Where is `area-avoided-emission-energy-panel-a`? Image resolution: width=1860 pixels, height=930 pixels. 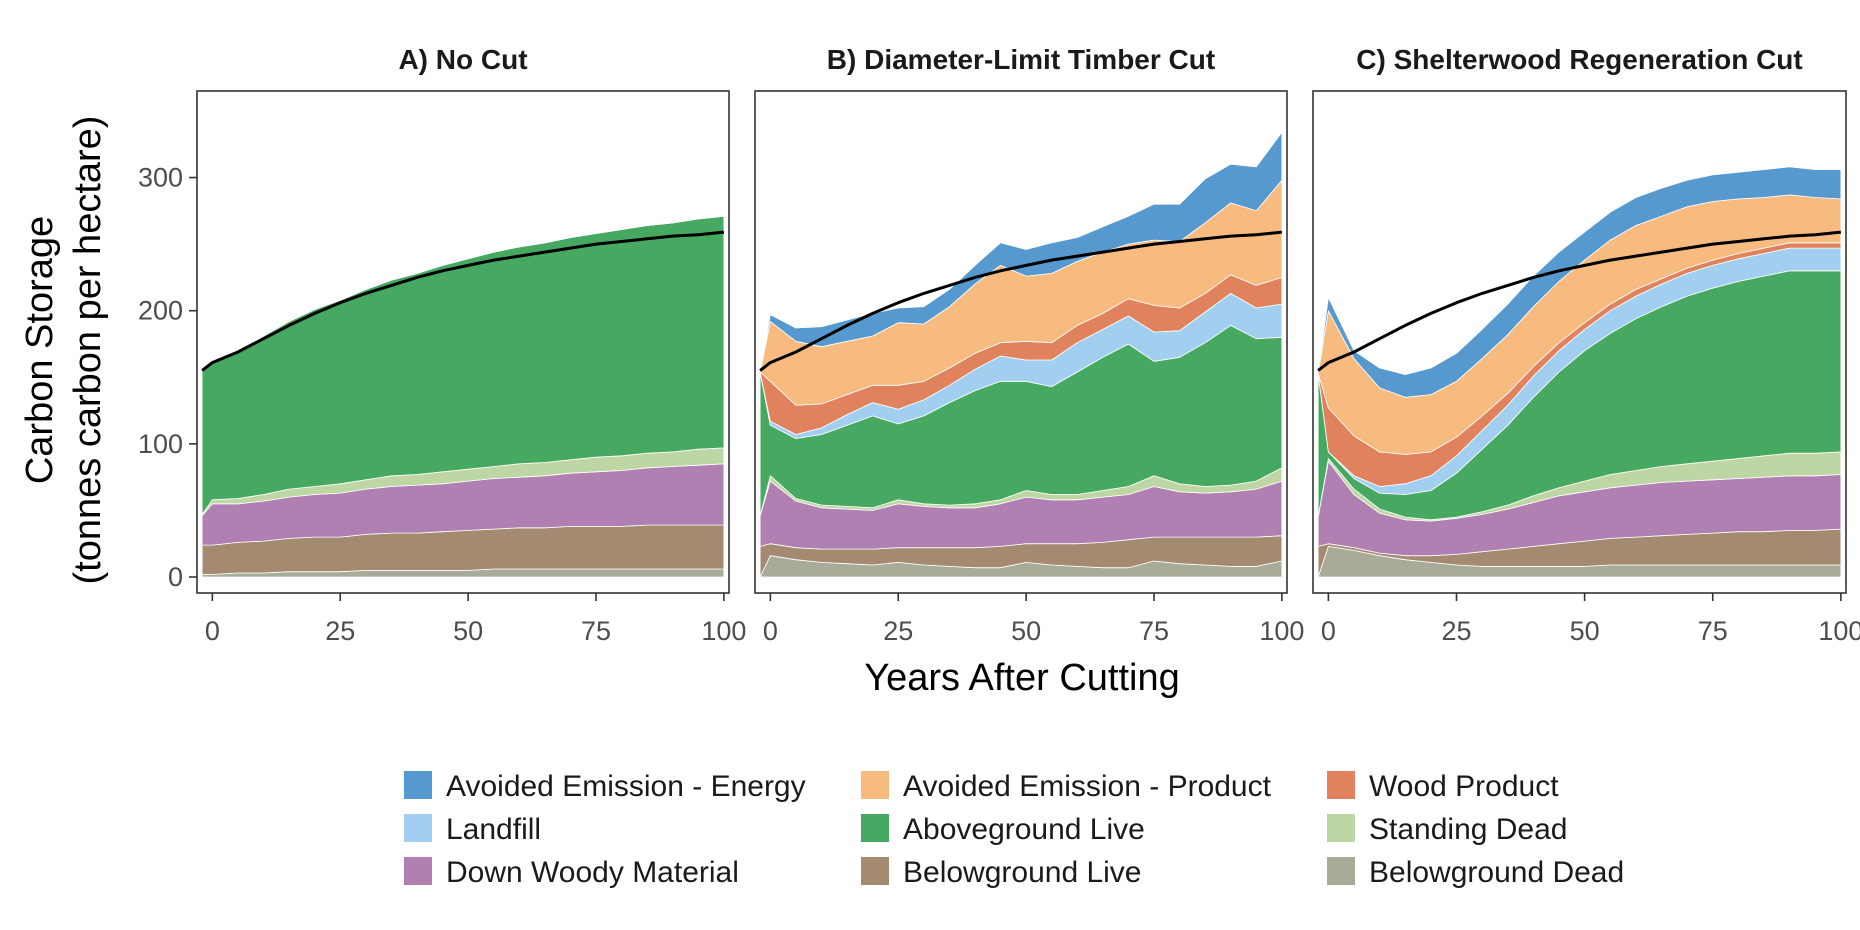
area-avoided-emission-energy-panel-a is located at coordinates (463, 293).